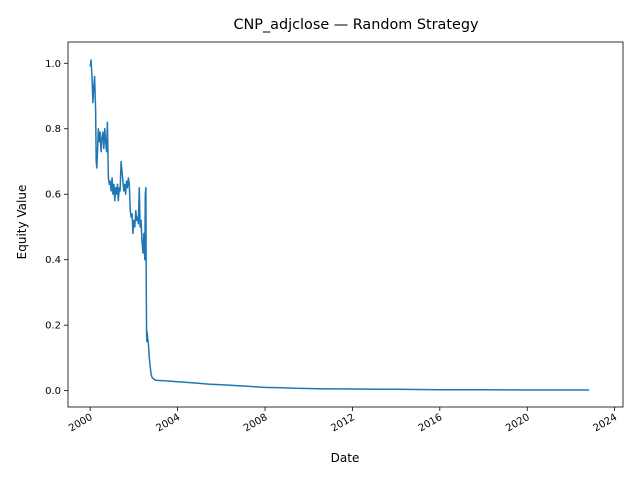 This screenshot has height=480, width=640. What do you see at coordinates (356, 25) in the screenshot?
I see `chart-title: CNP_adjclose — Random Strategy` at bounding box center [356, 25].